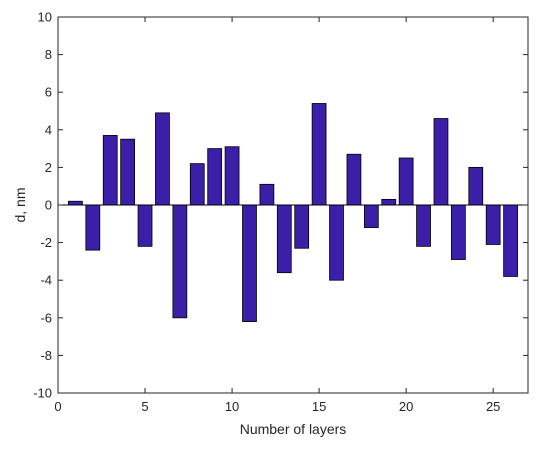 The width and height of the screenshot is (550, 450). I want to click on y-tick-label: 2, so click(48, 167).